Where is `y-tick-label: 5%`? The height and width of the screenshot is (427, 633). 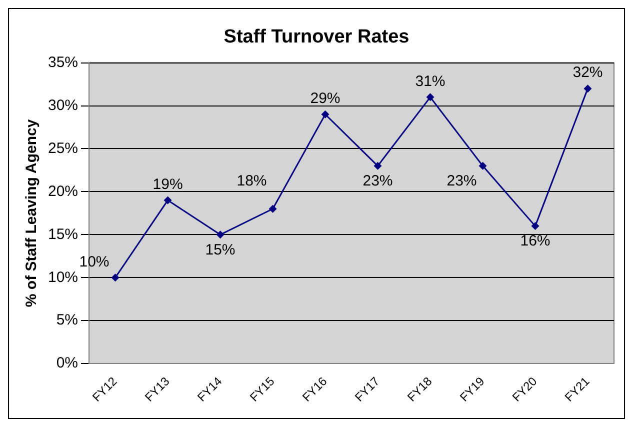
y-tick-label: 5% is located at coordinates (67, 320).